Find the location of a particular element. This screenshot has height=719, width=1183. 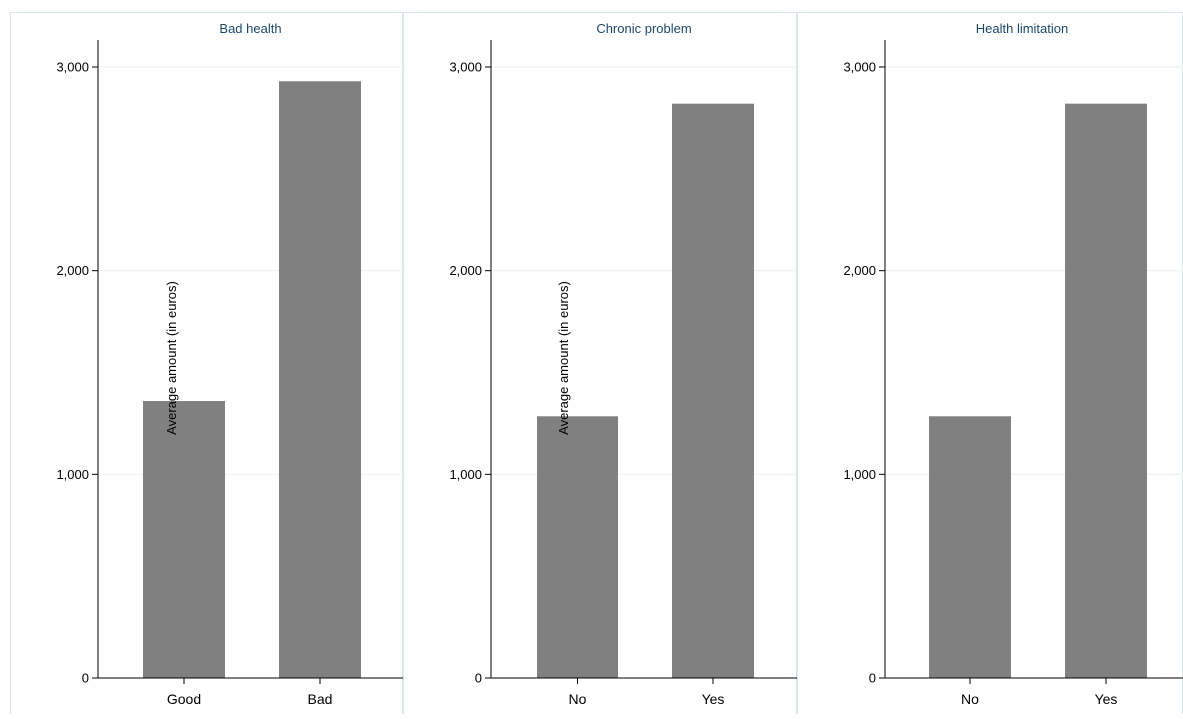

x-tick-label: Good is located at coordinates (184, 699).